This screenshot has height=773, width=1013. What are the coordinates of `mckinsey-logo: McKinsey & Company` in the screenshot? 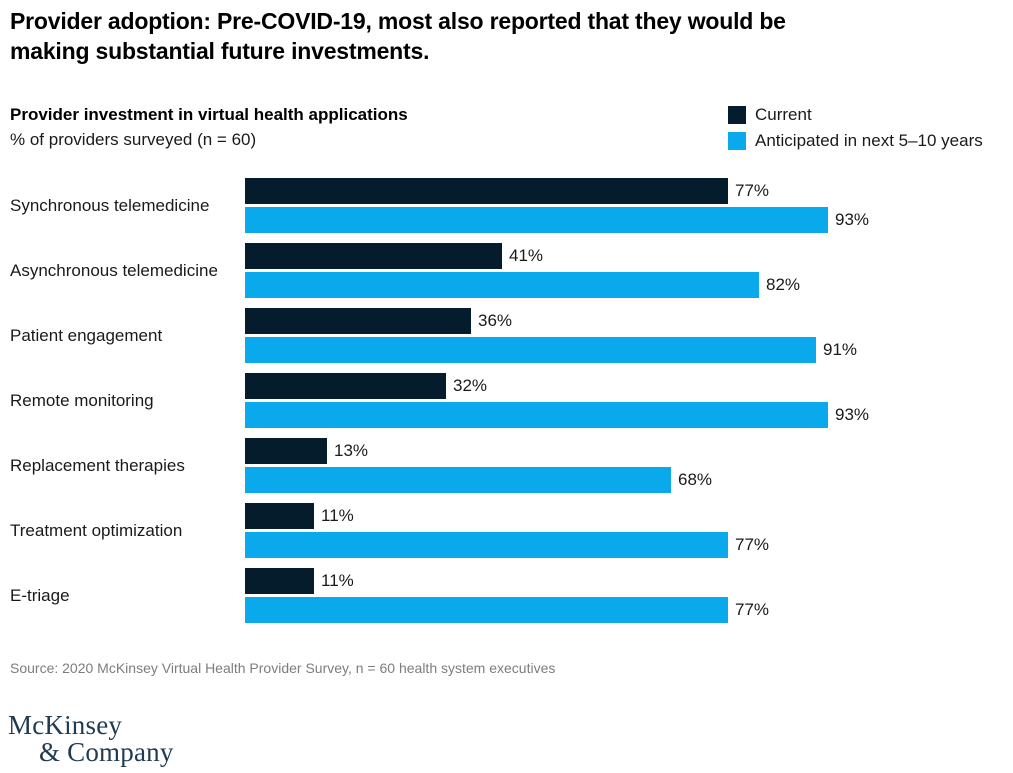 It's located at (91, 739).